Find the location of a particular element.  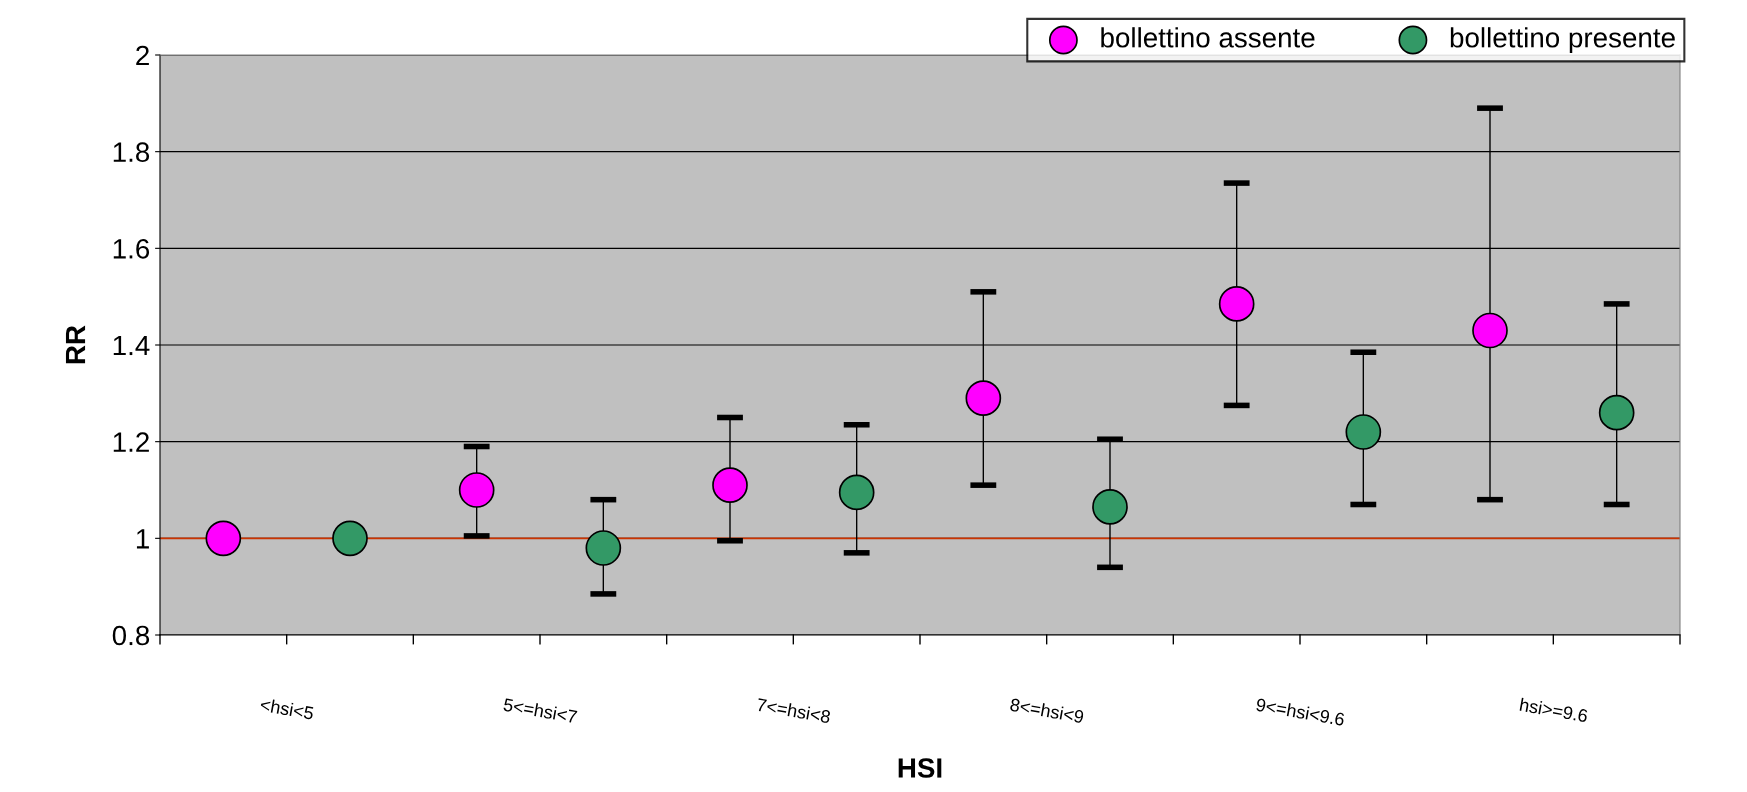

x-tick-label: 7<=hsi<8 is located at coordinates (793, 710).